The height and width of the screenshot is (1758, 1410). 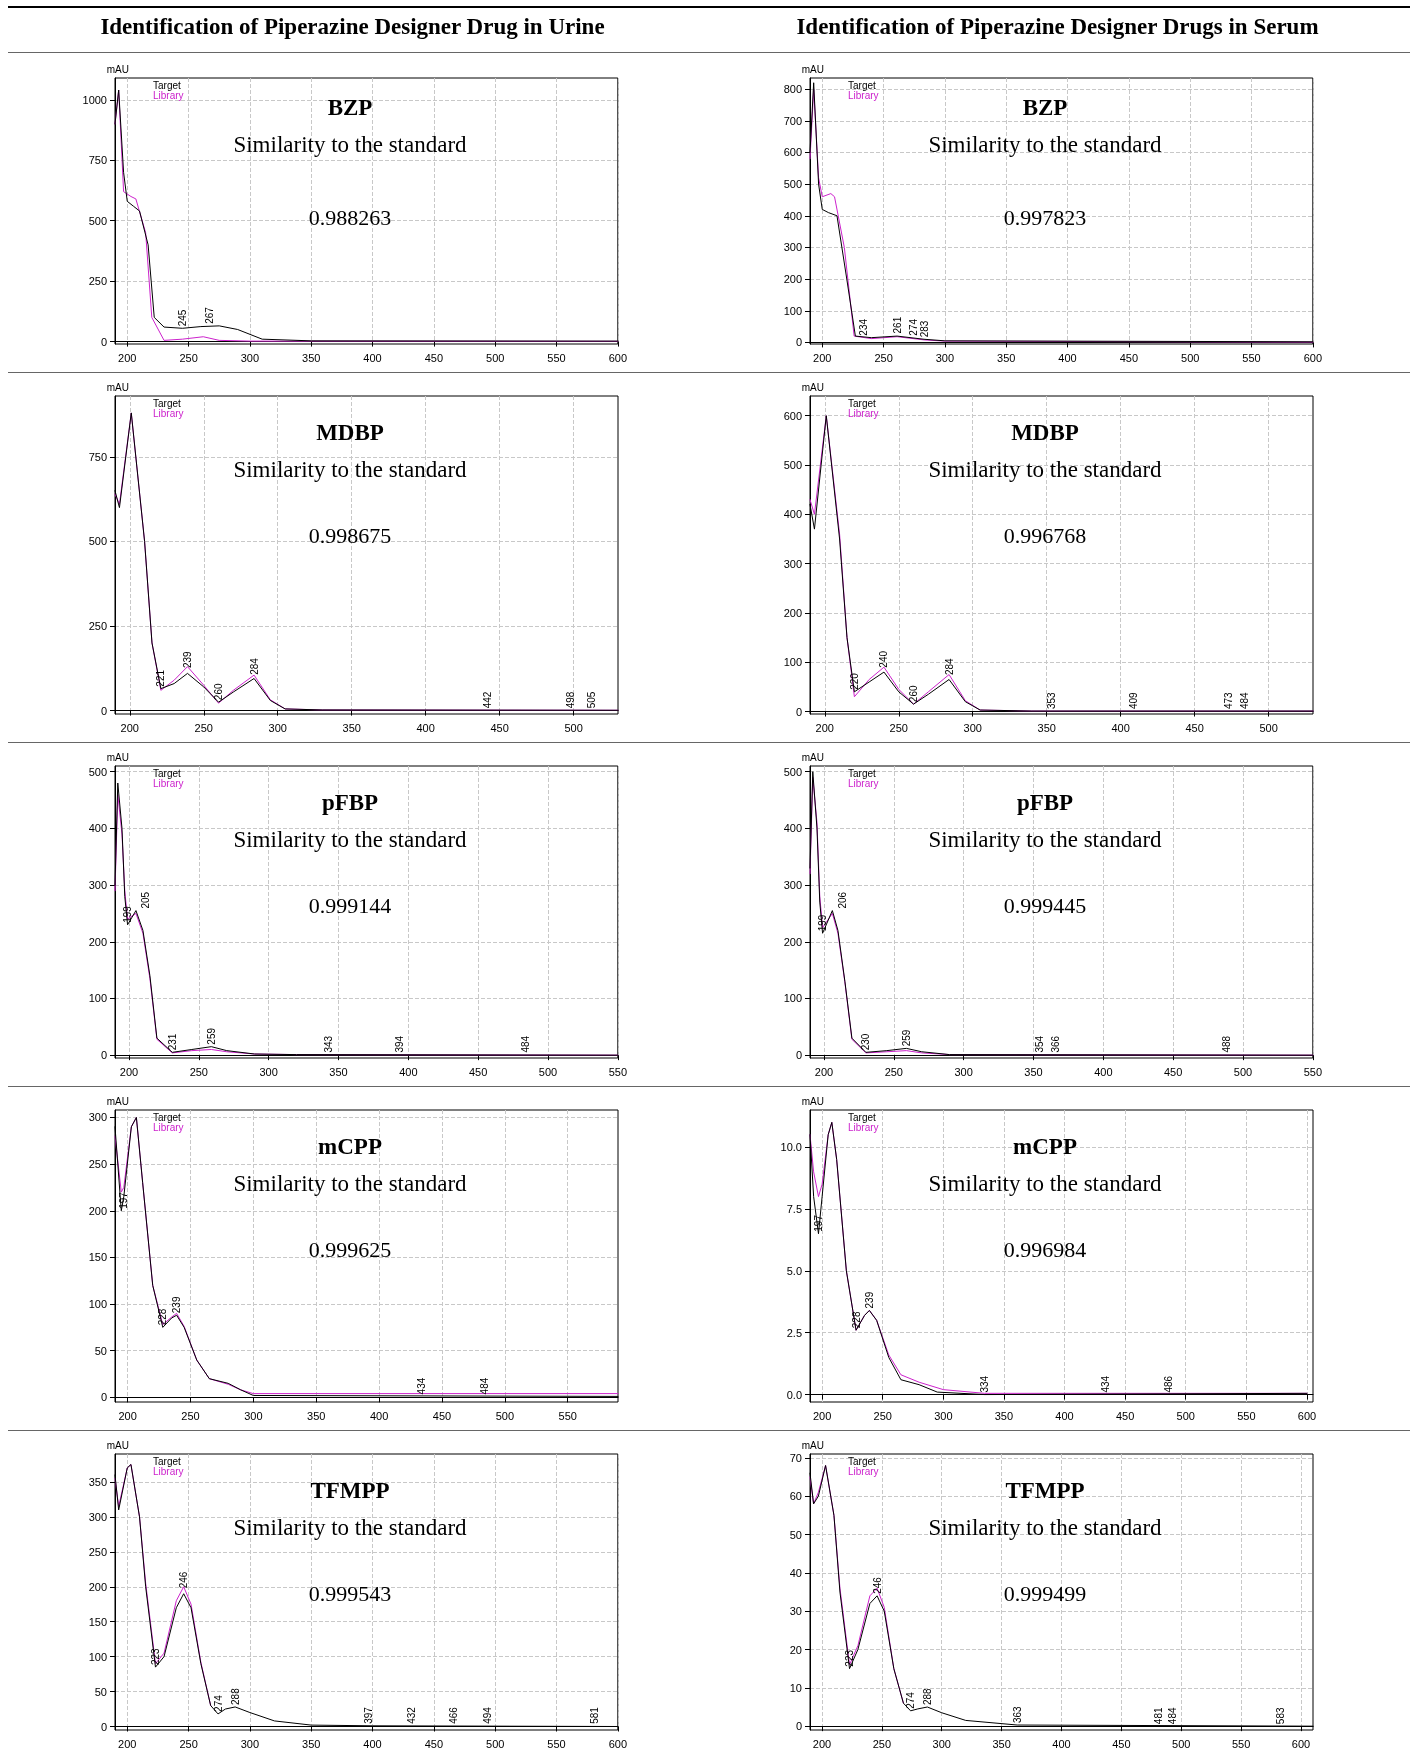 What do you see at coordinates (172, 1042) in the screenshot?
I see `annotation: 231` at bounding box center [172, 1042].